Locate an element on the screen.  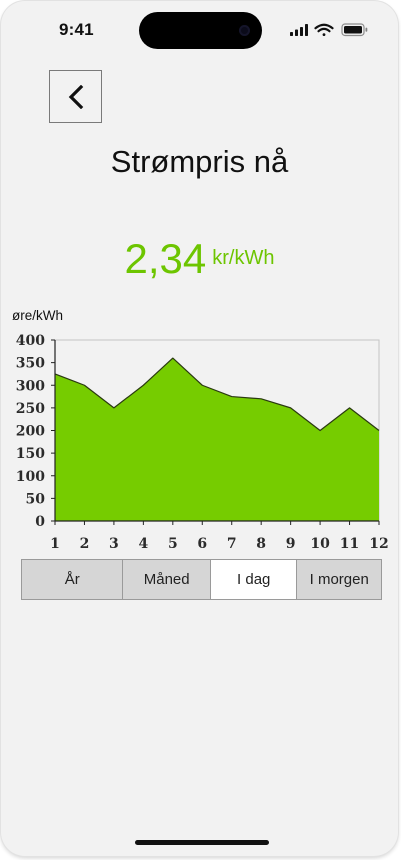
current-price: 2,34 kr/kWh is located at coordinates (199, 259).